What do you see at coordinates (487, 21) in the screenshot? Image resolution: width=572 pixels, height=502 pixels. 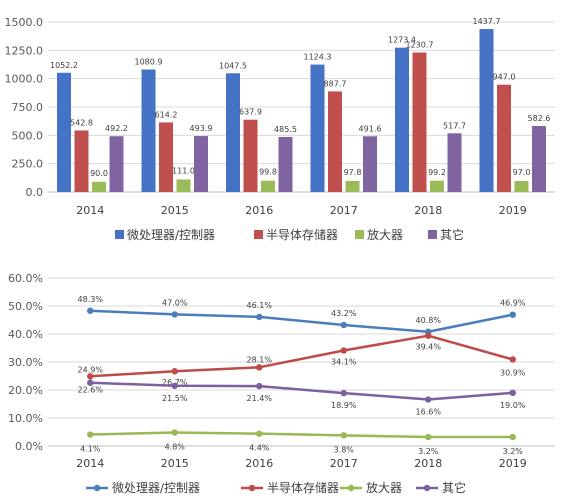 I see `bar-data-label: 1437.7` at bounding box center [487, 21].